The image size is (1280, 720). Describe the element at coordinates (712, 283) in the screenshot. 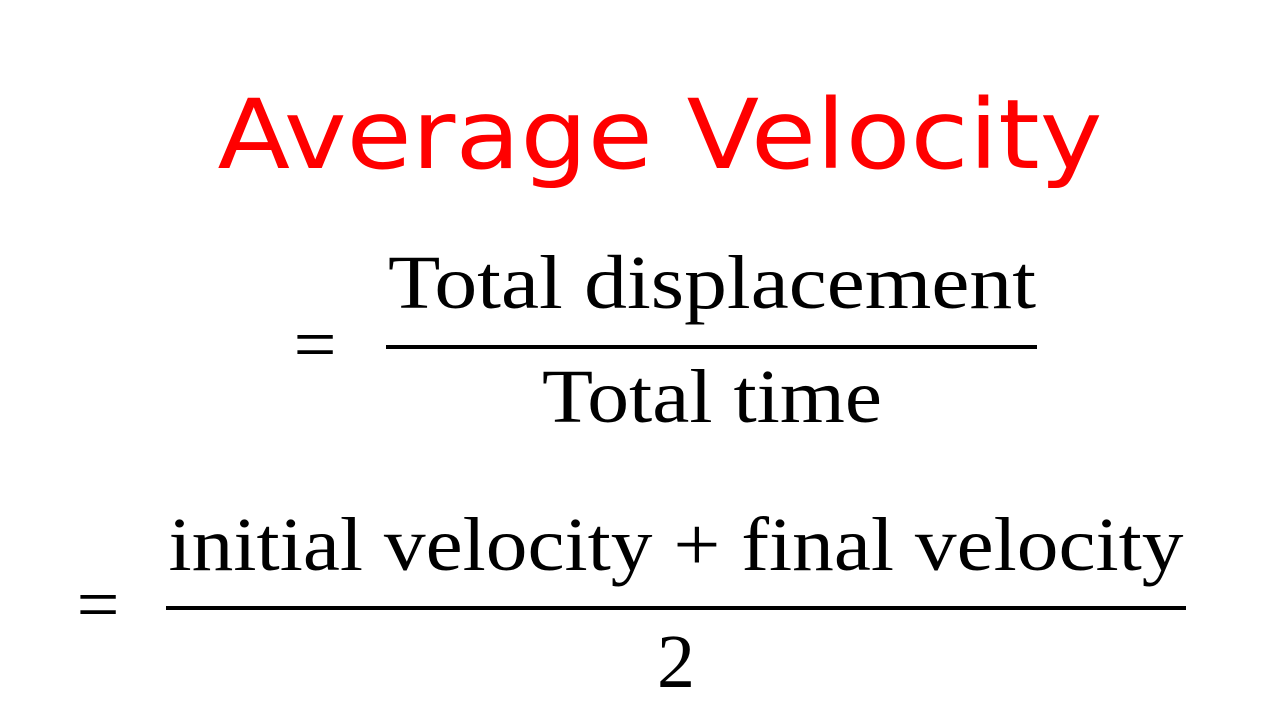

I see `numerator: Total displacement` at that location.